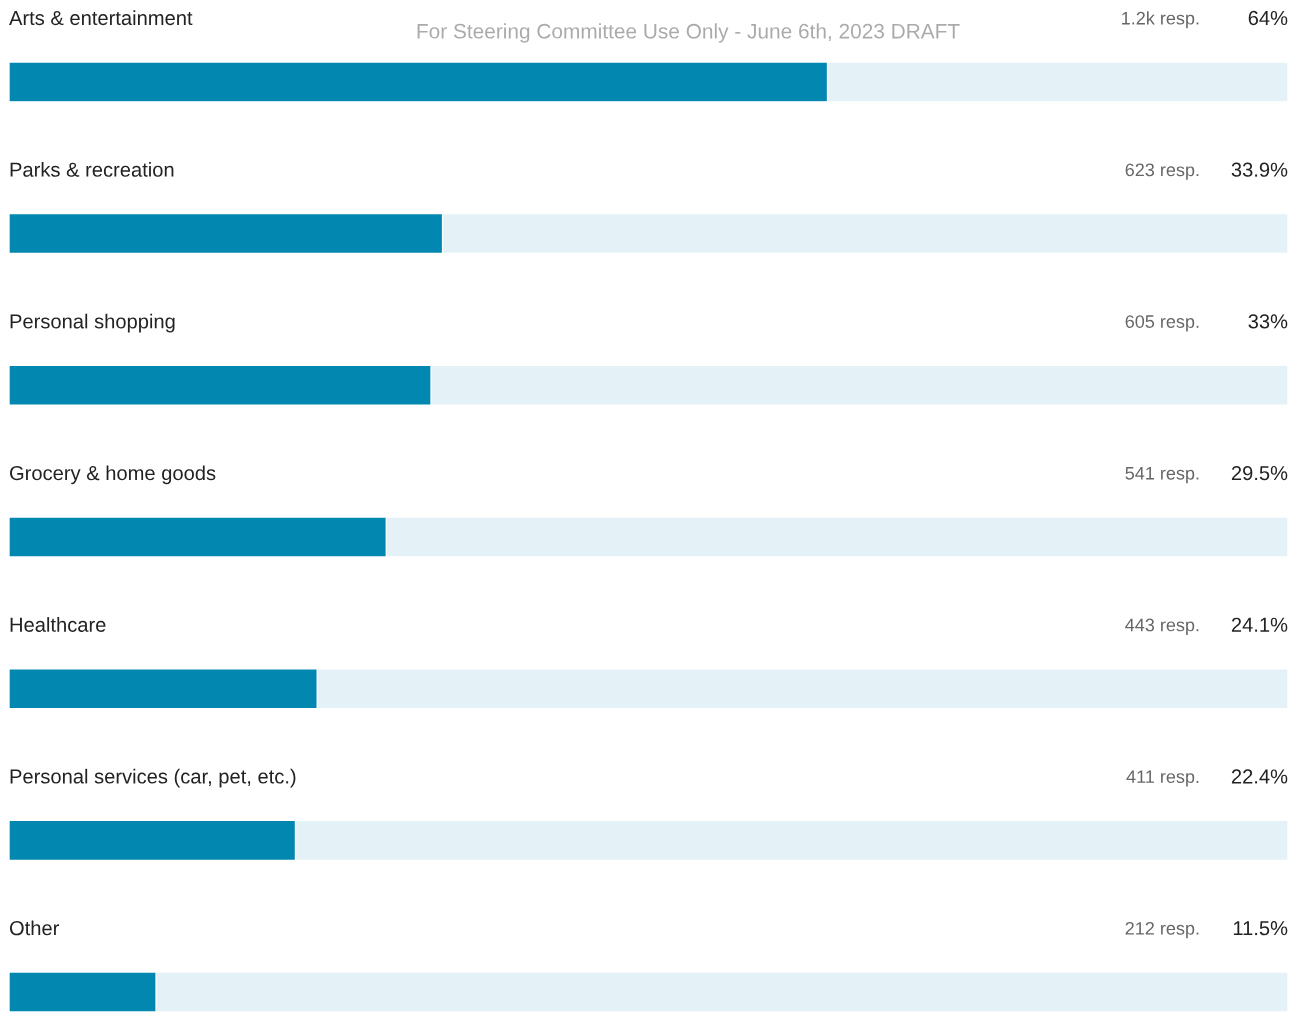  I want to click on annotation: 1.2k resp., so click(1160, 20).